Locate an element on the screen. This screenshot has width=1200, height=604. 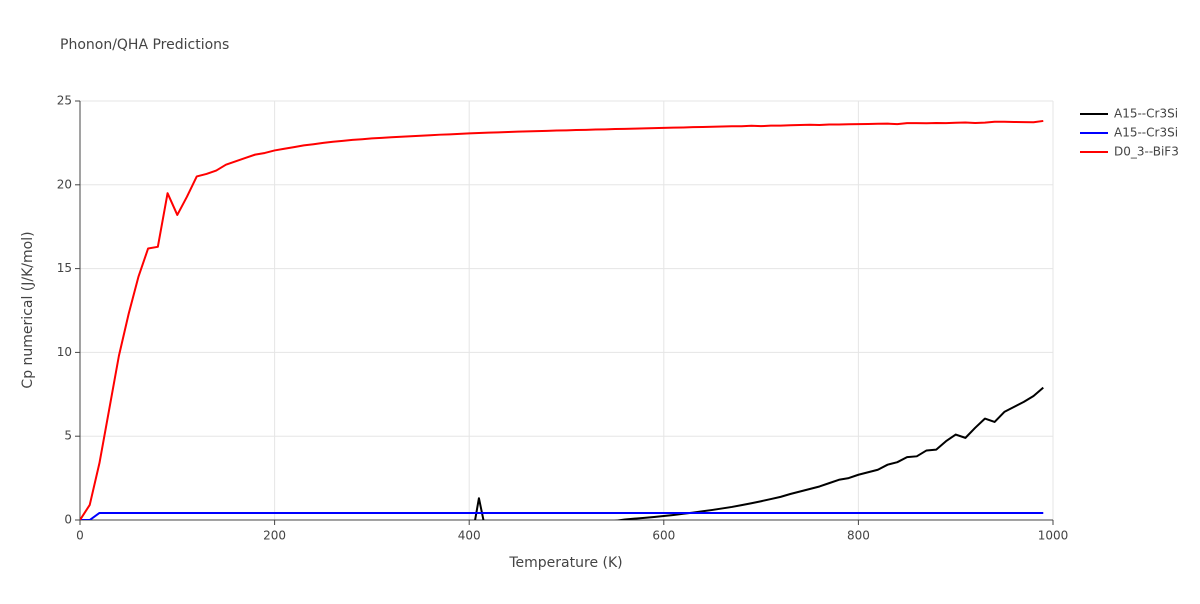
x-tick-label: 200 is located at coordinates (274, 536).